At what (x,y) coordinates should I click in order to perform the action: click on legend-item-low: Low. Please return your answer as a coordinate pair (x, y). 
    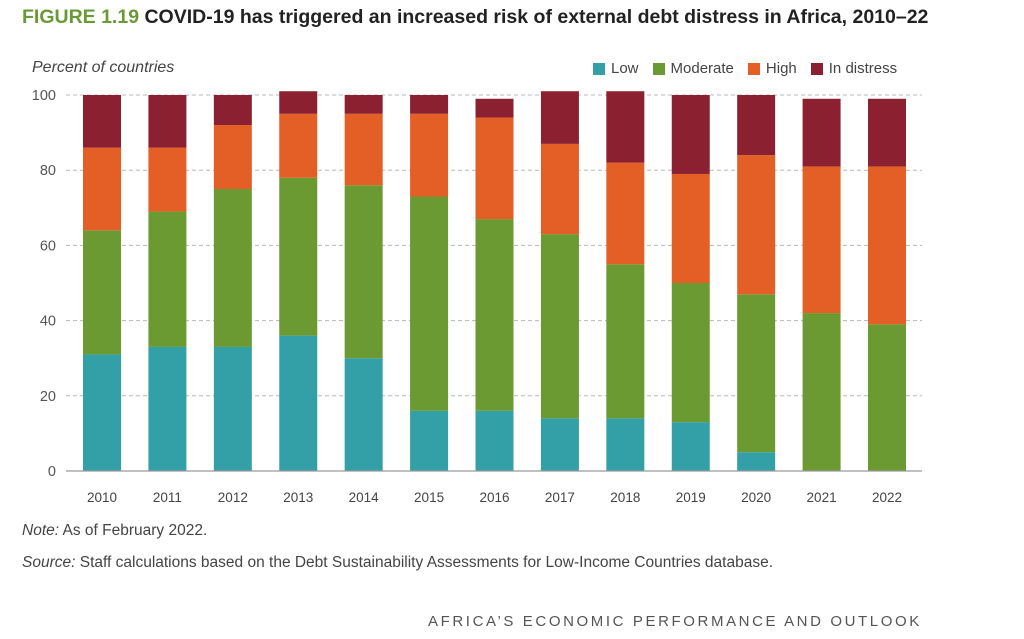
    Looking at the image, I should click on (616, 68).